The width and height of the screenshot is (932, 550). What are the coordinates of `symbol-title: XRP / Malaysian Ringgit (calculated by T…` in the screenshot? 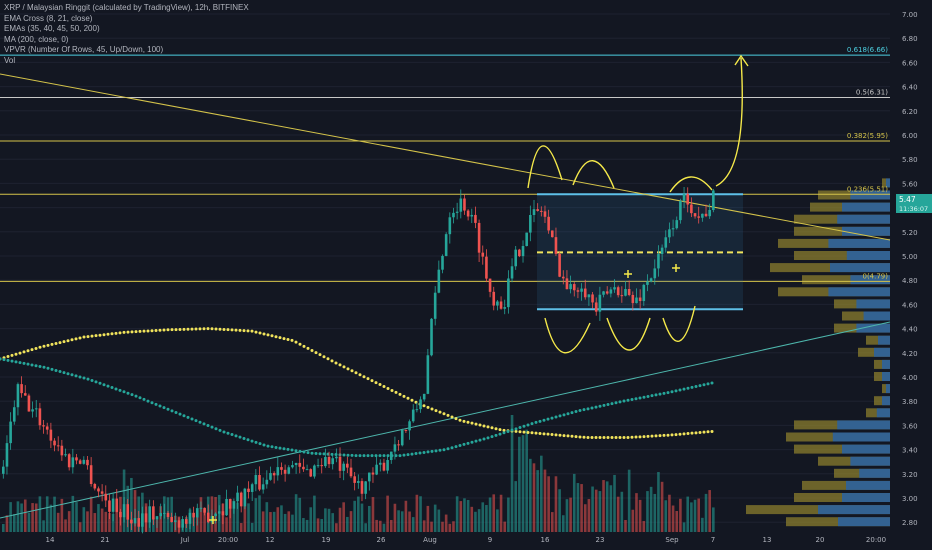 It's located at (126, 7).